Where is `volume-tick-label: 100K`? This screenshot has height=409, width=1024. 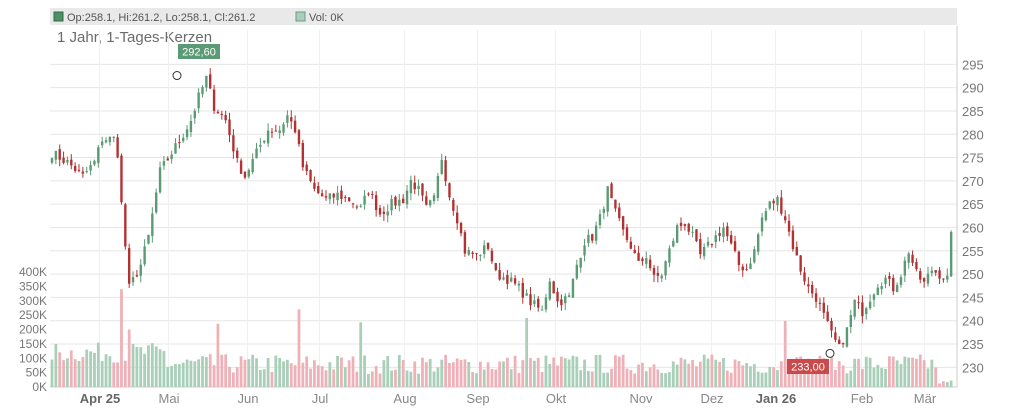
volume-tick-label: 100K is located at coordinates (33, 358).